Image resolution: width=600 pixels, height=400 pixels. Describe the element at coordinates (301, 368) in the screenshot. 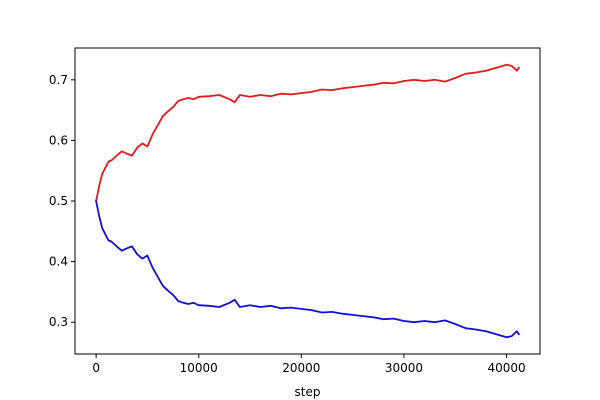

I see `x-tick-label: 20000` at that location.